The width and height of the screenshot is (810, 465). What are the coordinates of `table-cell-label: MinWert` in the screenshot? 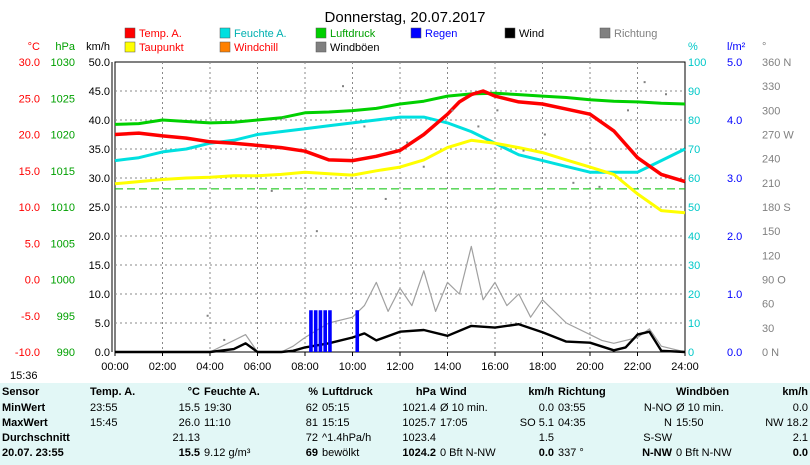 It's located at (24, 408).